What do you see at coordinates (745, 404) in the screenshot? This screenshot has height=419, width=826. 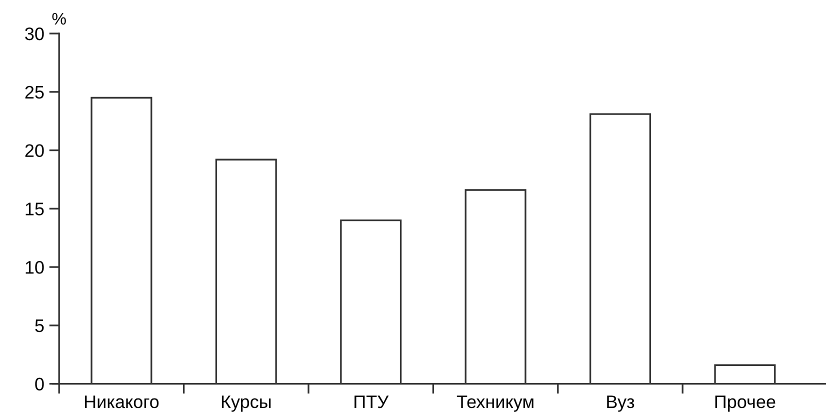 I see `x-tick-label: Прочее` at bounding box center [745, 404].